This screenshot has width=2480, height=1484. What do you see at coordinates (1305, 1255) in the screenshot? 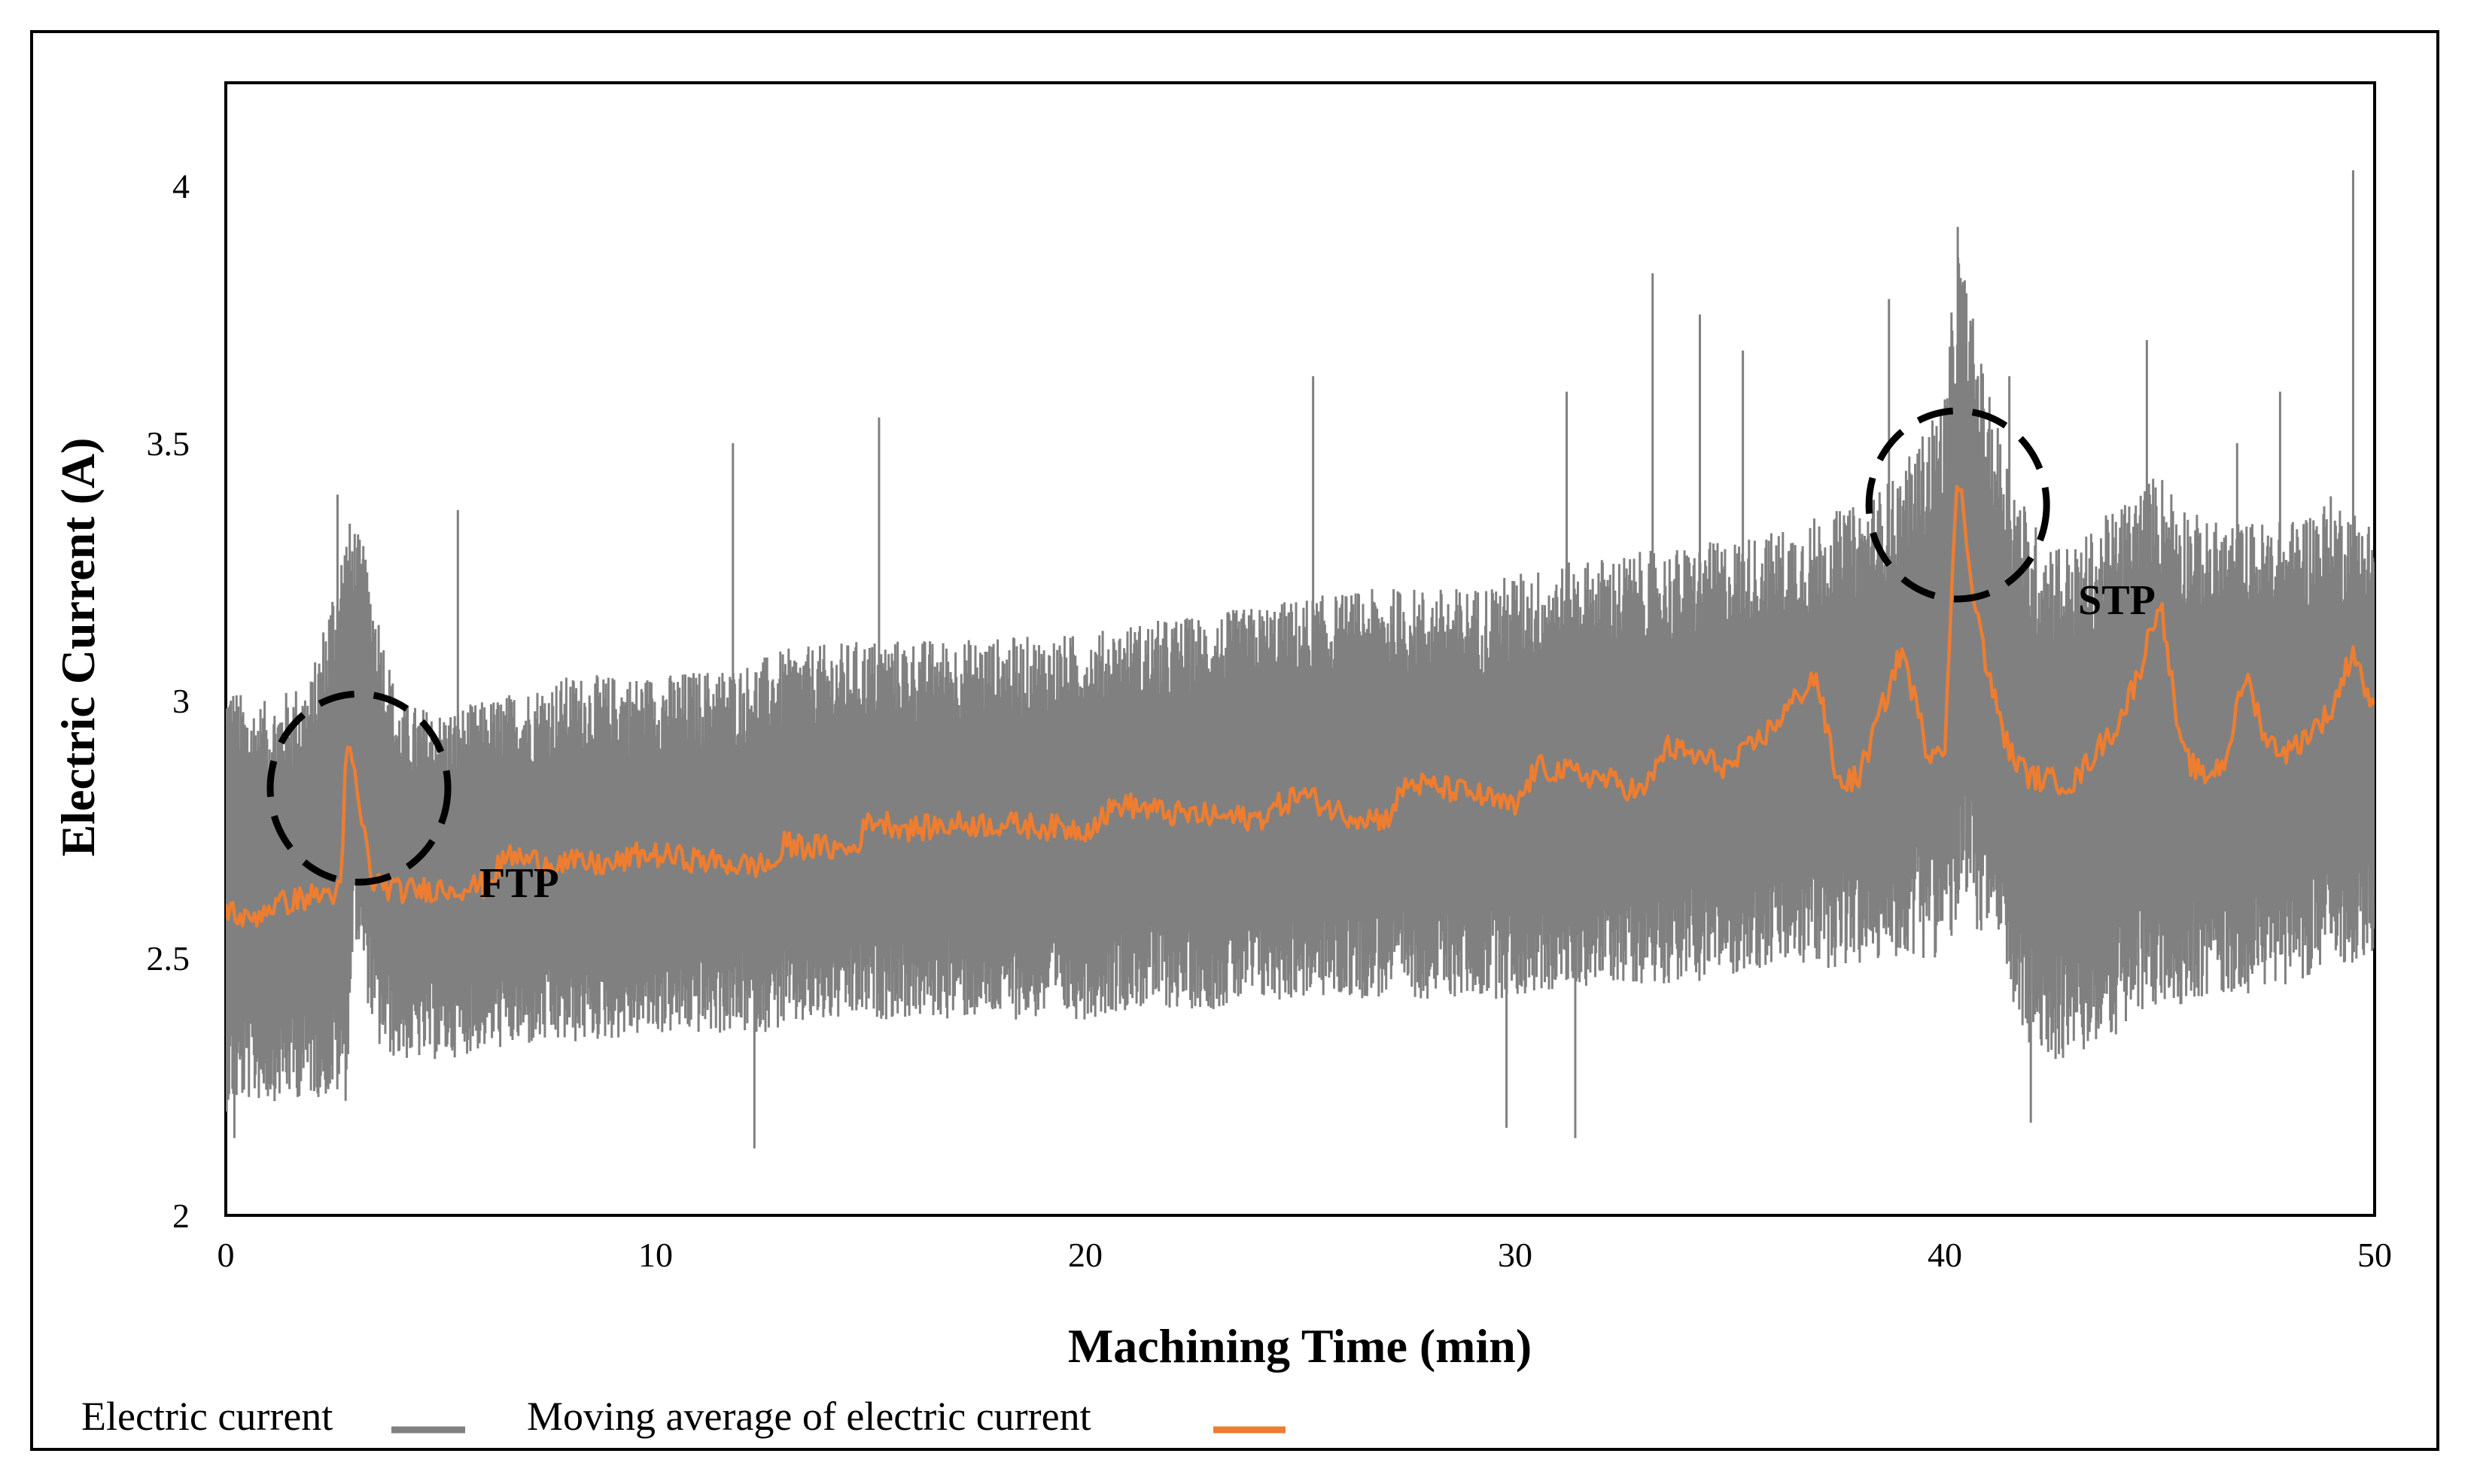
I see `x-axis-ticks: 0 10 20 30 40 50` at bounding box center [1305, 1255].